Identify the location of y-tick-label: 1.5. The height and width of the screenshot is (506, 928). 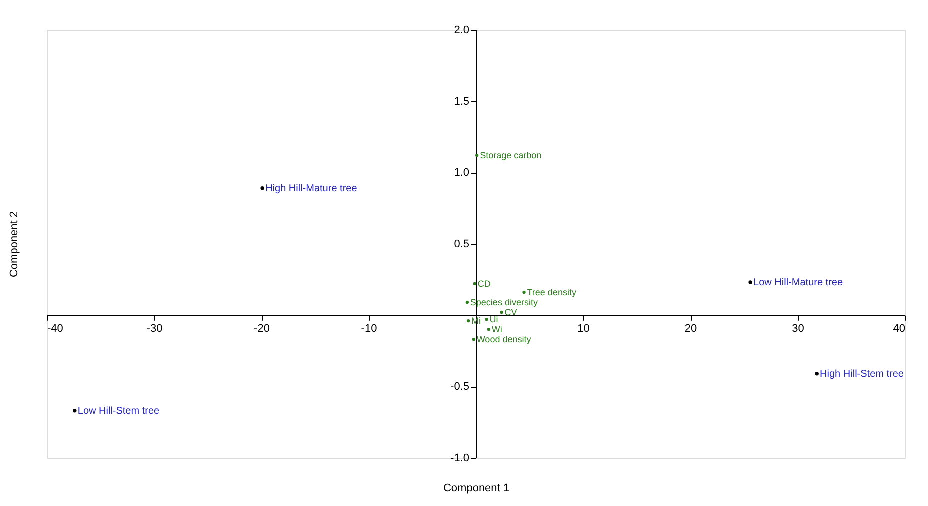
(462, 102).